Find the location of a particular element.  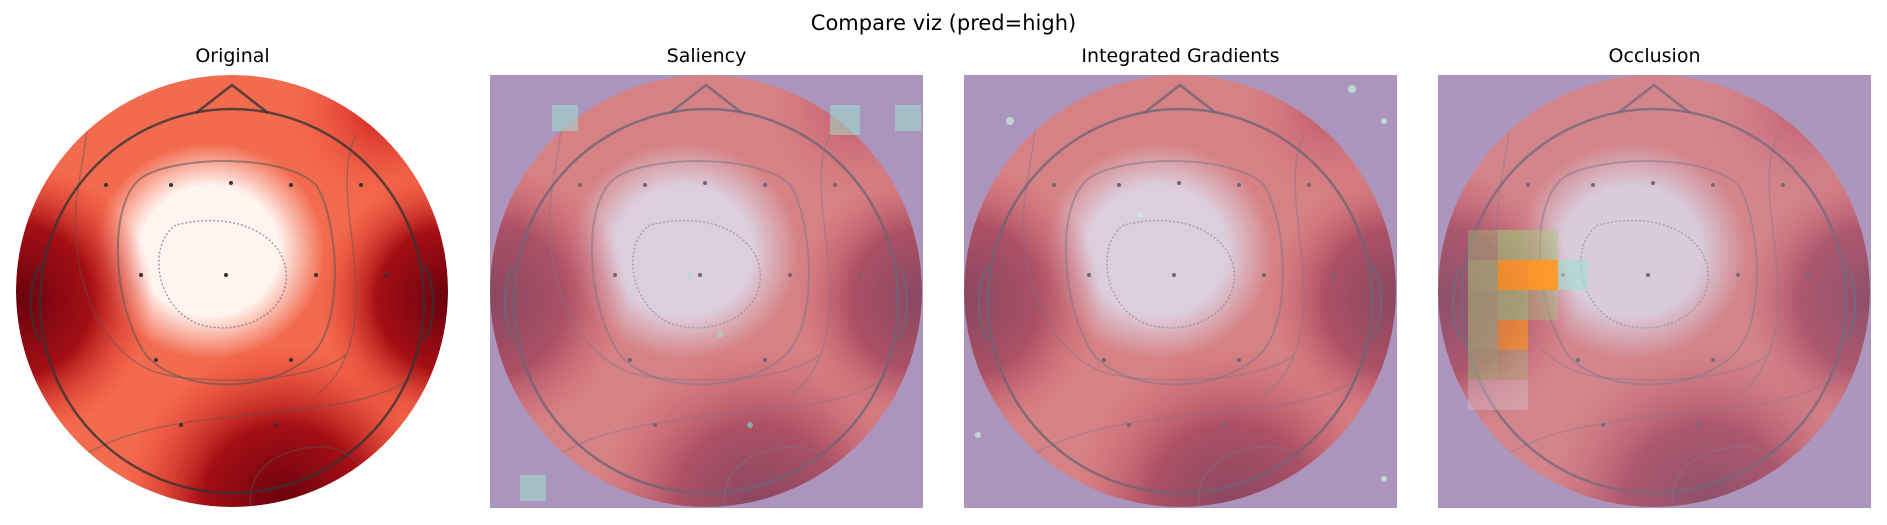

figure-suptitle: Compare viz (pred=high) is located at coordinates (943, 23).